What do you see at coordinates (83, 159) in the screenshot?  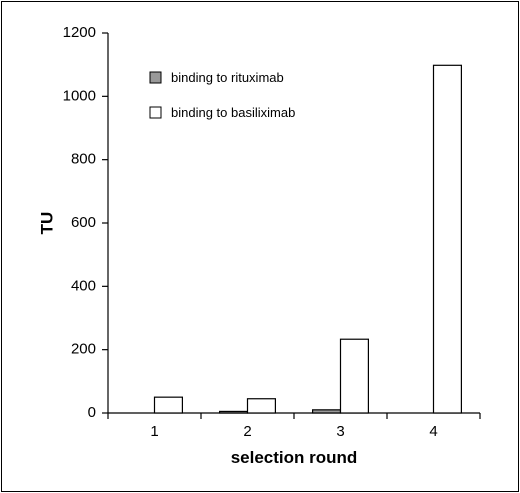 I see `y-tick-label: 800` at bounding box center [83, 159].